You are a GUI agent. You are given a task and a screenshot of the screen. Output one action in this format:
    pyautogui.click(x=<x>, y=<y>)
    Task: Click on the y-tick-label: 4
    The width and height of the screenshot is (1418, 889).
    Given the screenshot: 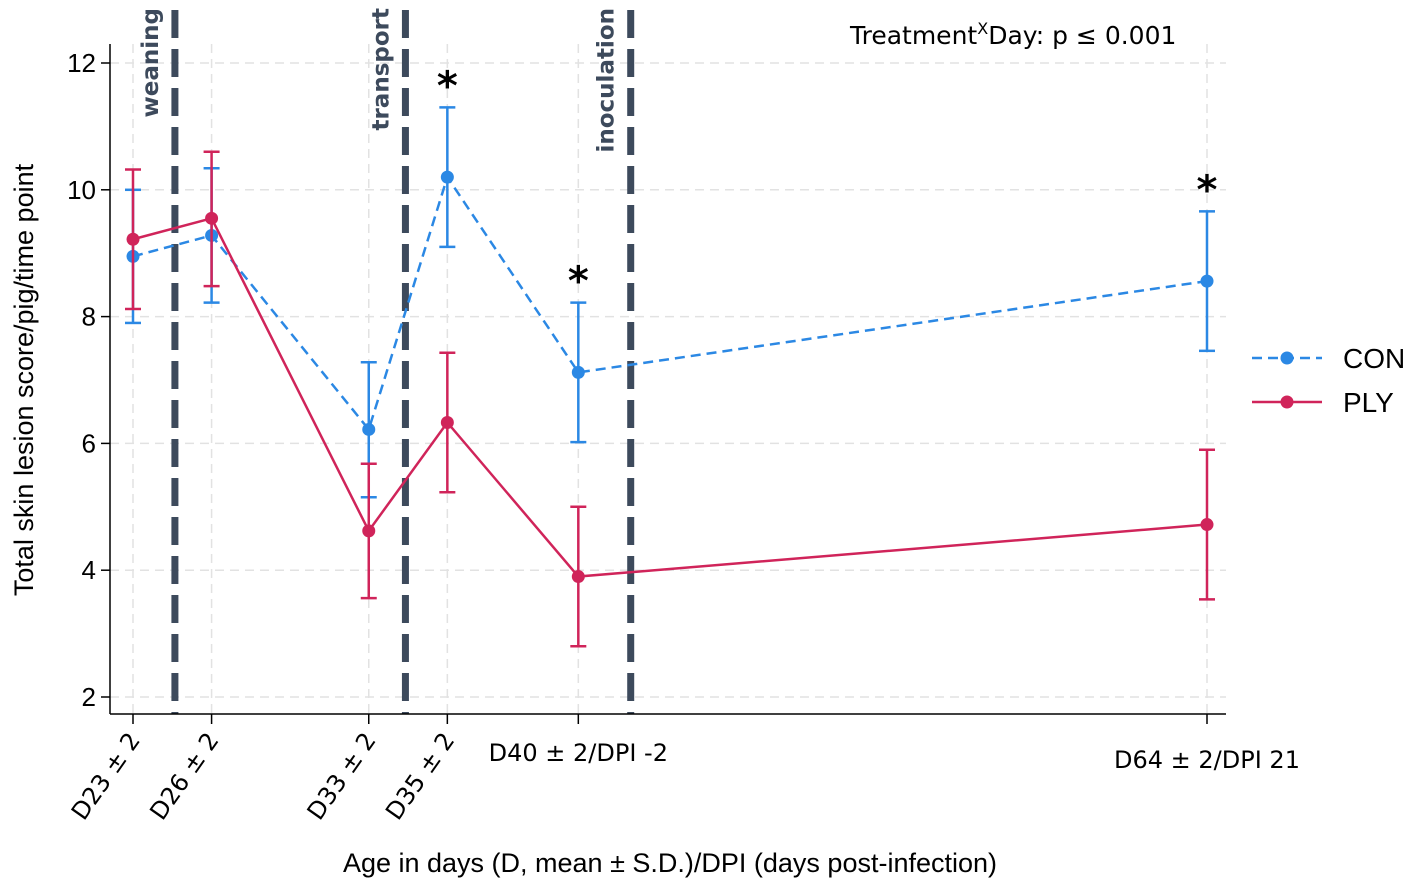 What is the action you would take?
    pyautogui.click(x=89, y=570)
    